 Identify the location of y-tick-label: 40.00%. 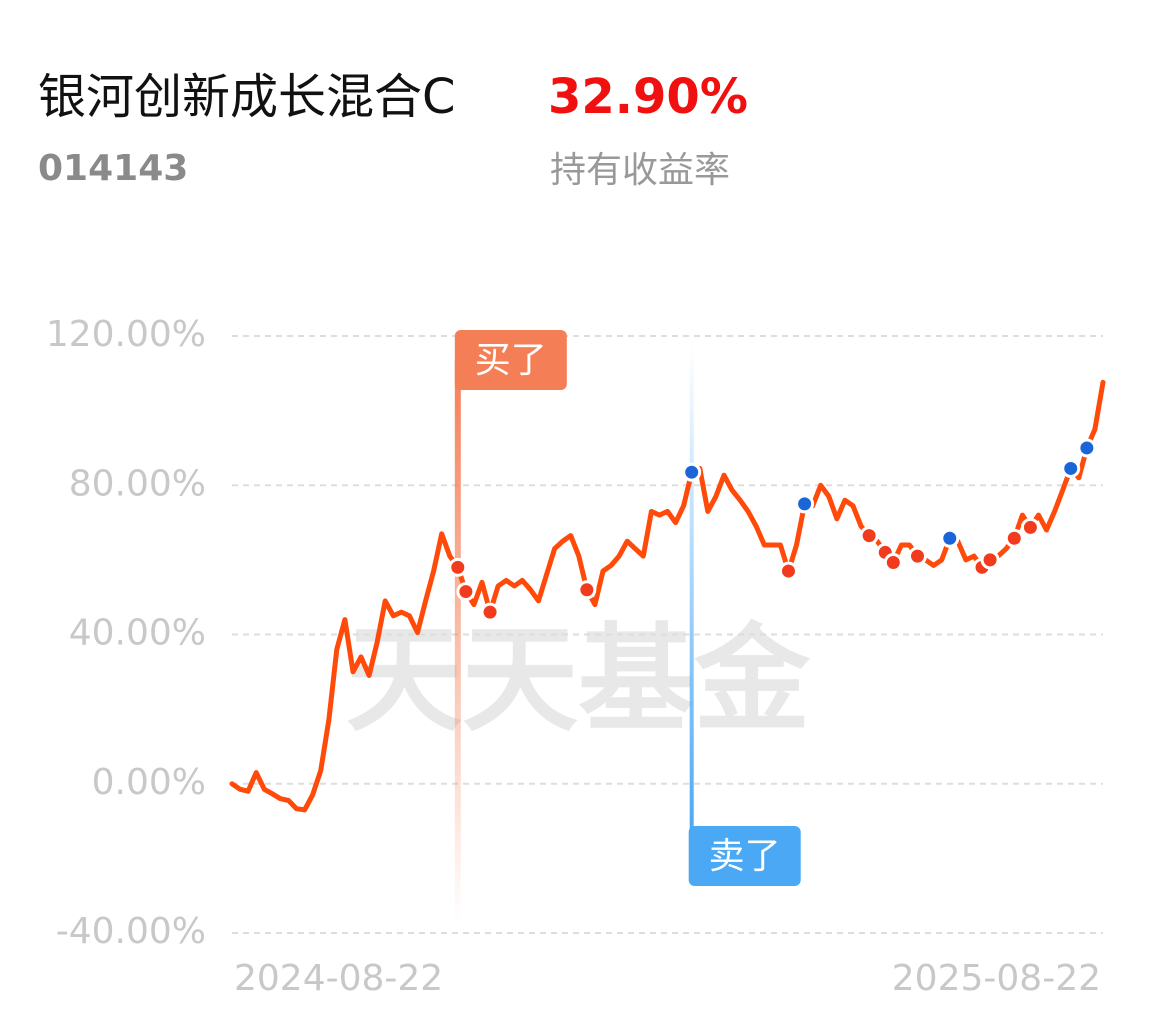
(137, 633).